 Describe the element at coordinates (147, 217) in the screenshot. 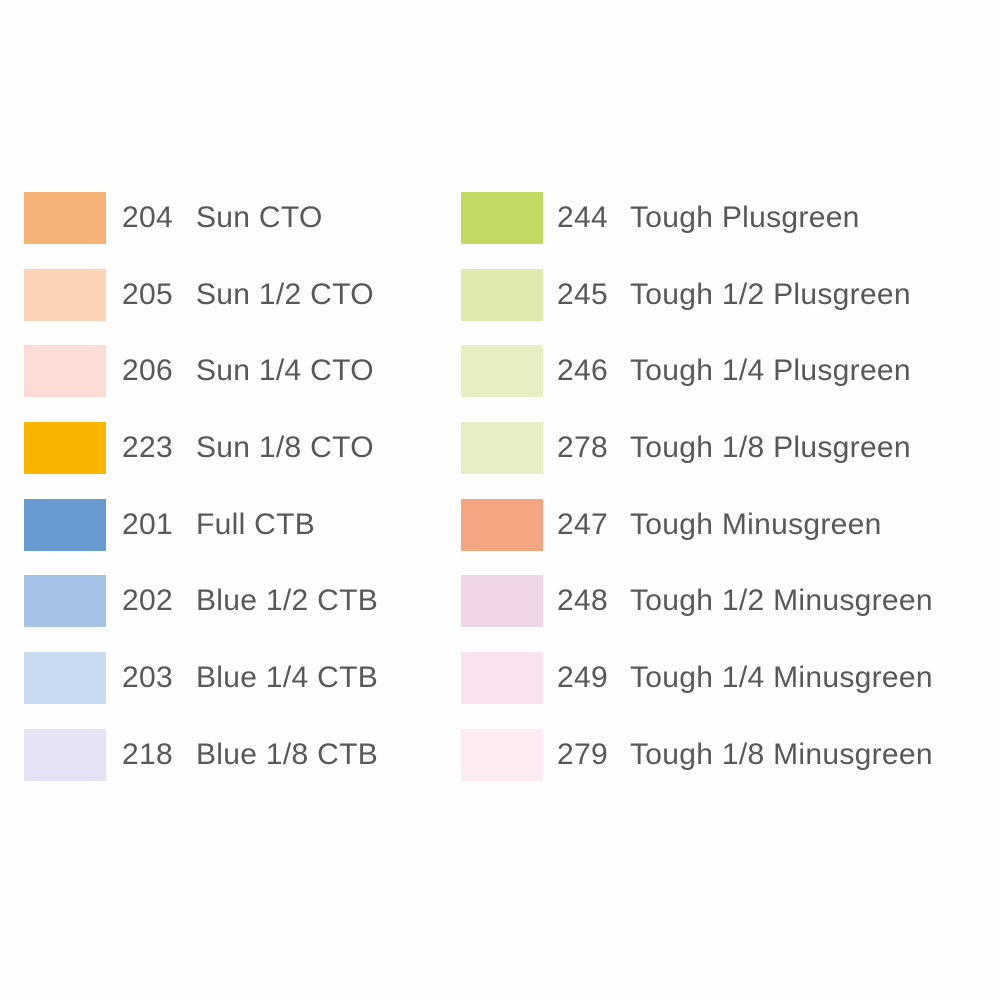

I see `filter-code: 204` at that location.